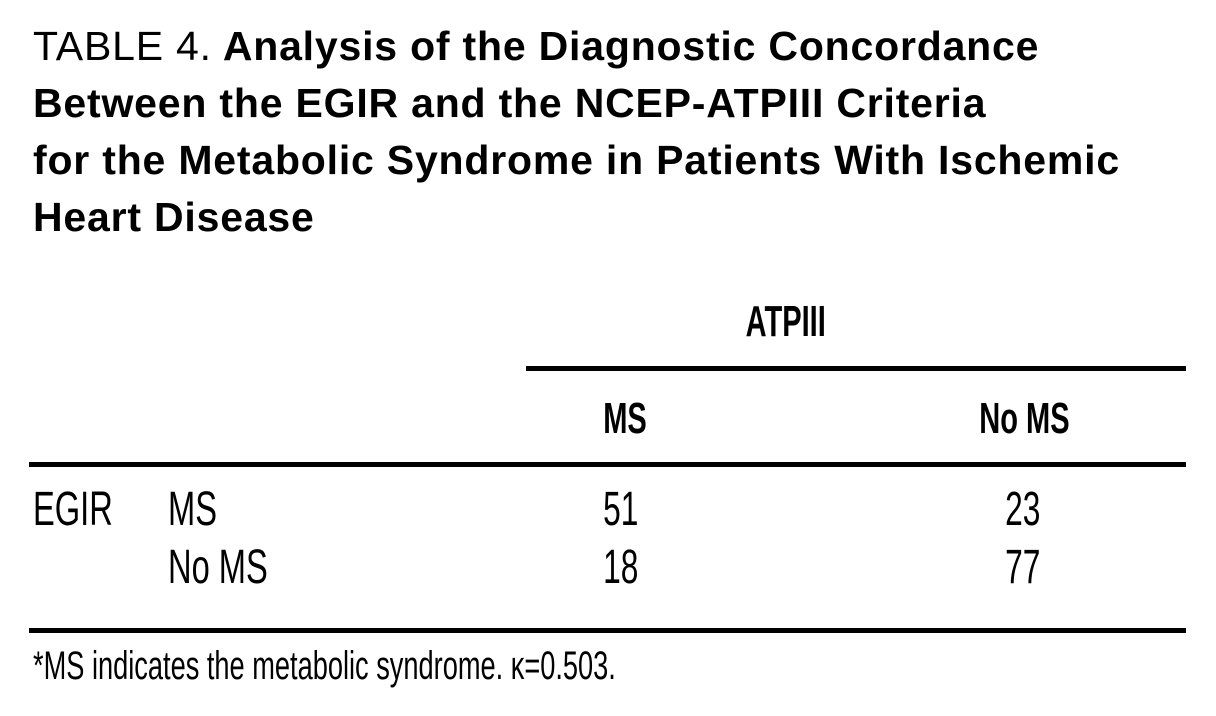 Image resolution: width=1216 pixels, height=716 pixels. I want to click on column-group-rule, so click(856, 368).